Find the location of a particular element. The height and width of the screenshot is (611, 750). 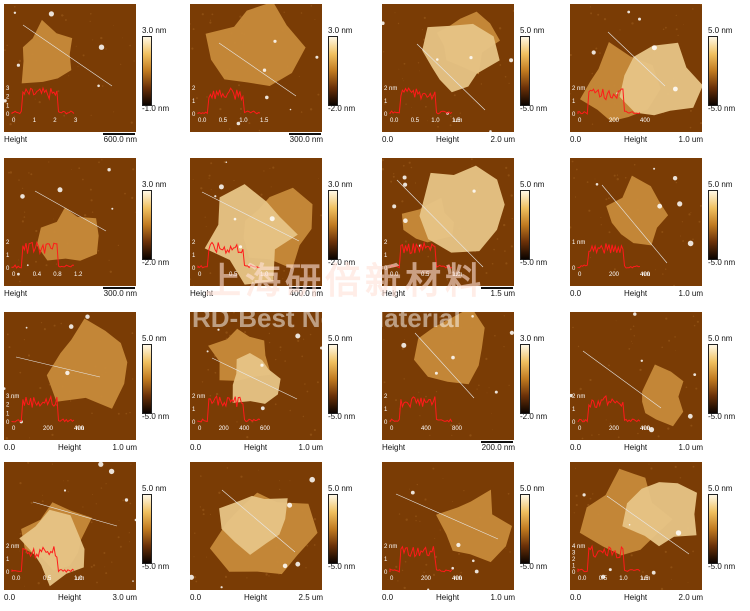

scale-label: 400.0 nm is located at coordinates (306, 293).